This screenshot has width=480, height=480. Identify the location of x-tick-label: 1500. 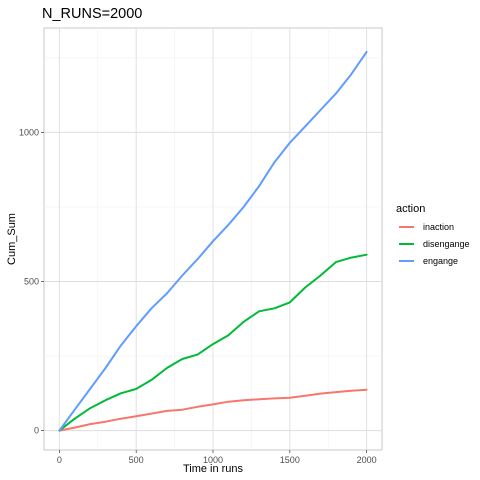
(290, 460).